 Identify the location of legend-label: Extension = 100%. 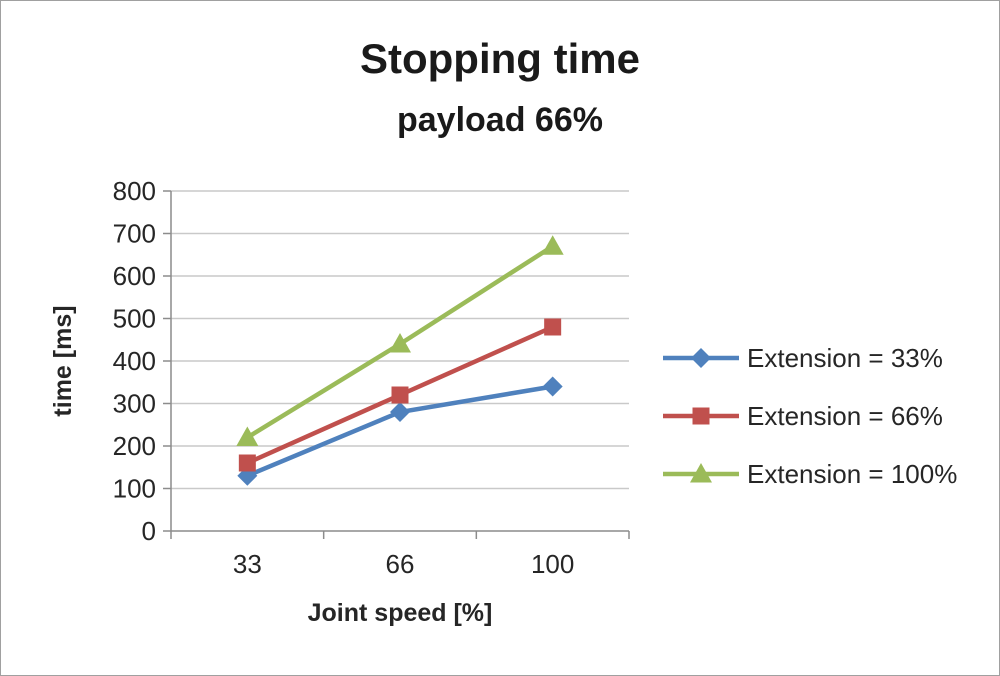
(852, 474).